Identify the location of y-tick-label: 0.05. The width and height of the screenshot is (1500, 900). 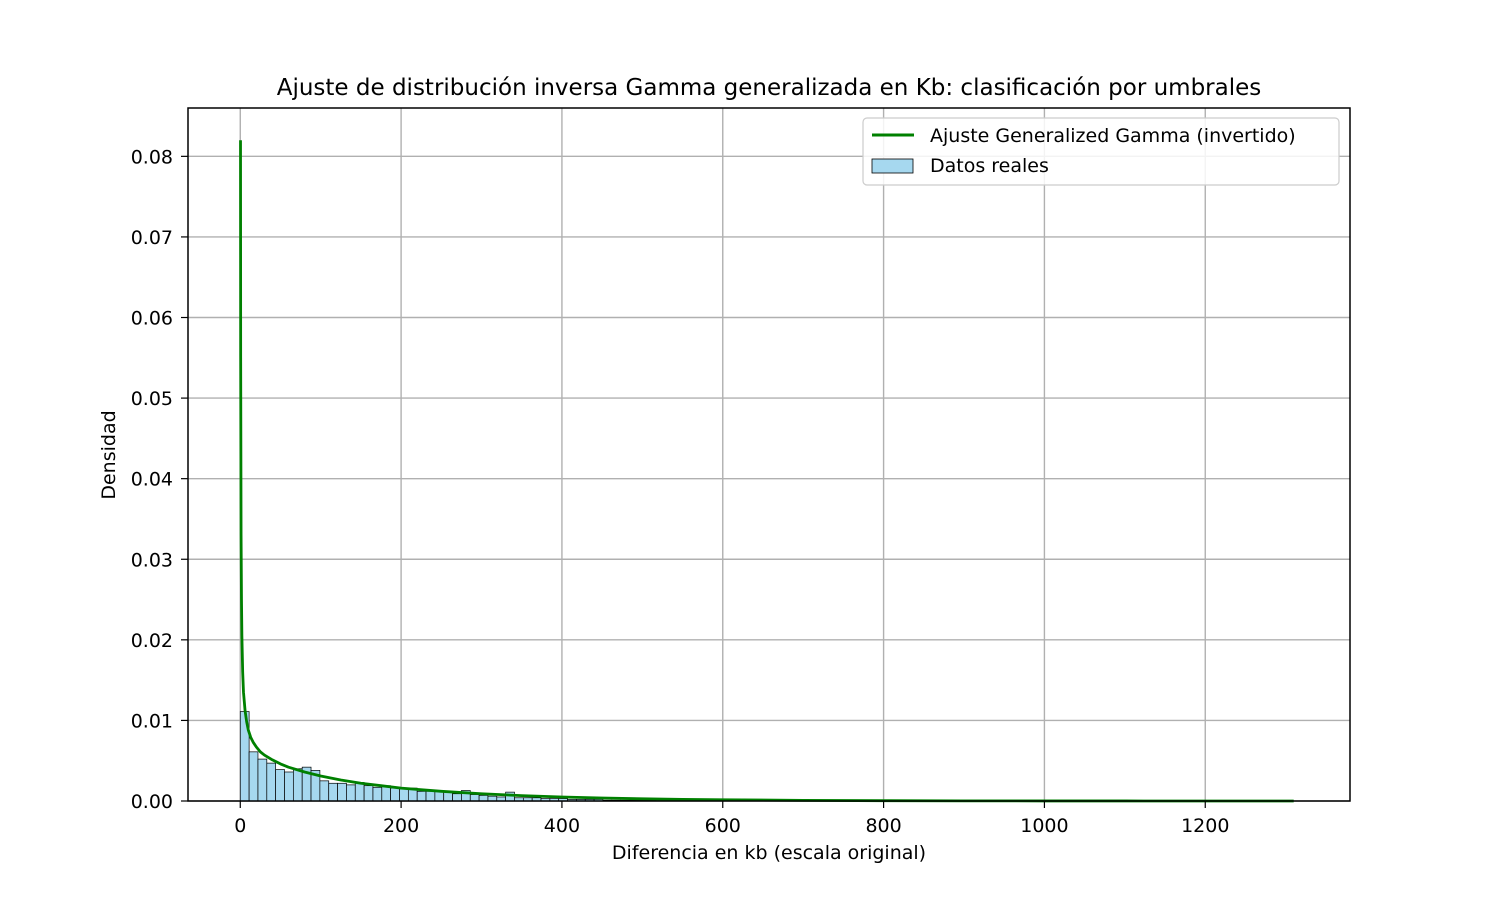
(152, 399).